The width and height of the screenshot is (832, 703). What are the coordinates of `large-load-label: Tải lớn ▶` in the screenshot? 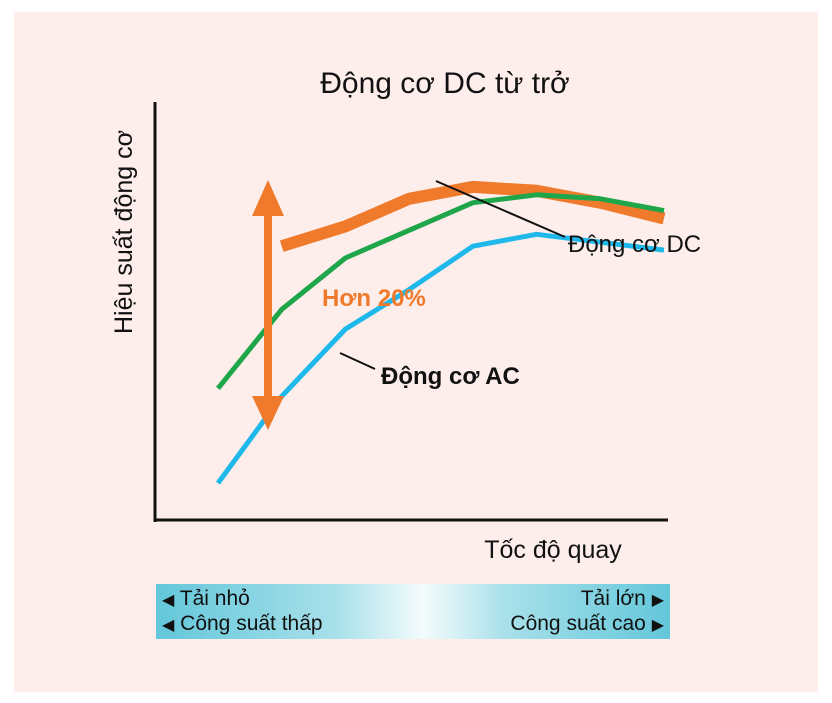 It's located at (622, 600).